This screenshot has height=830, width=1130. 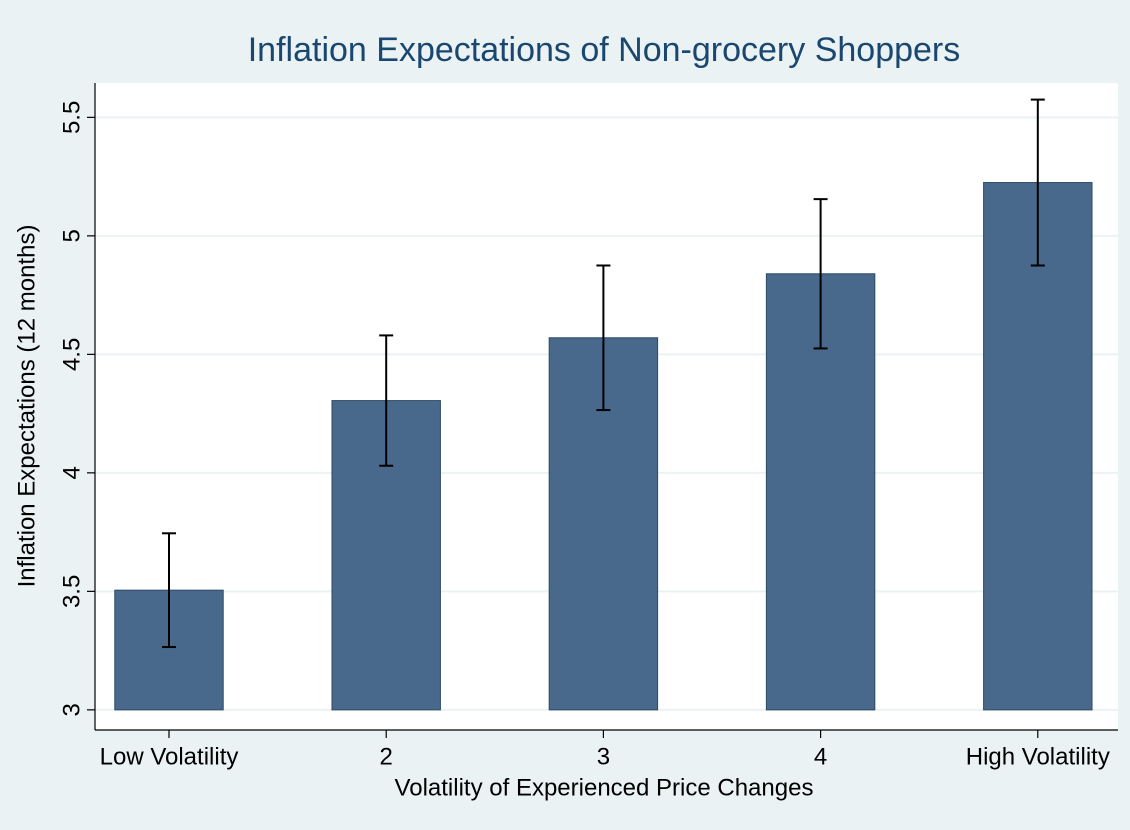 I want to click on y-tick-label: 3, so click(x=71, y=709).